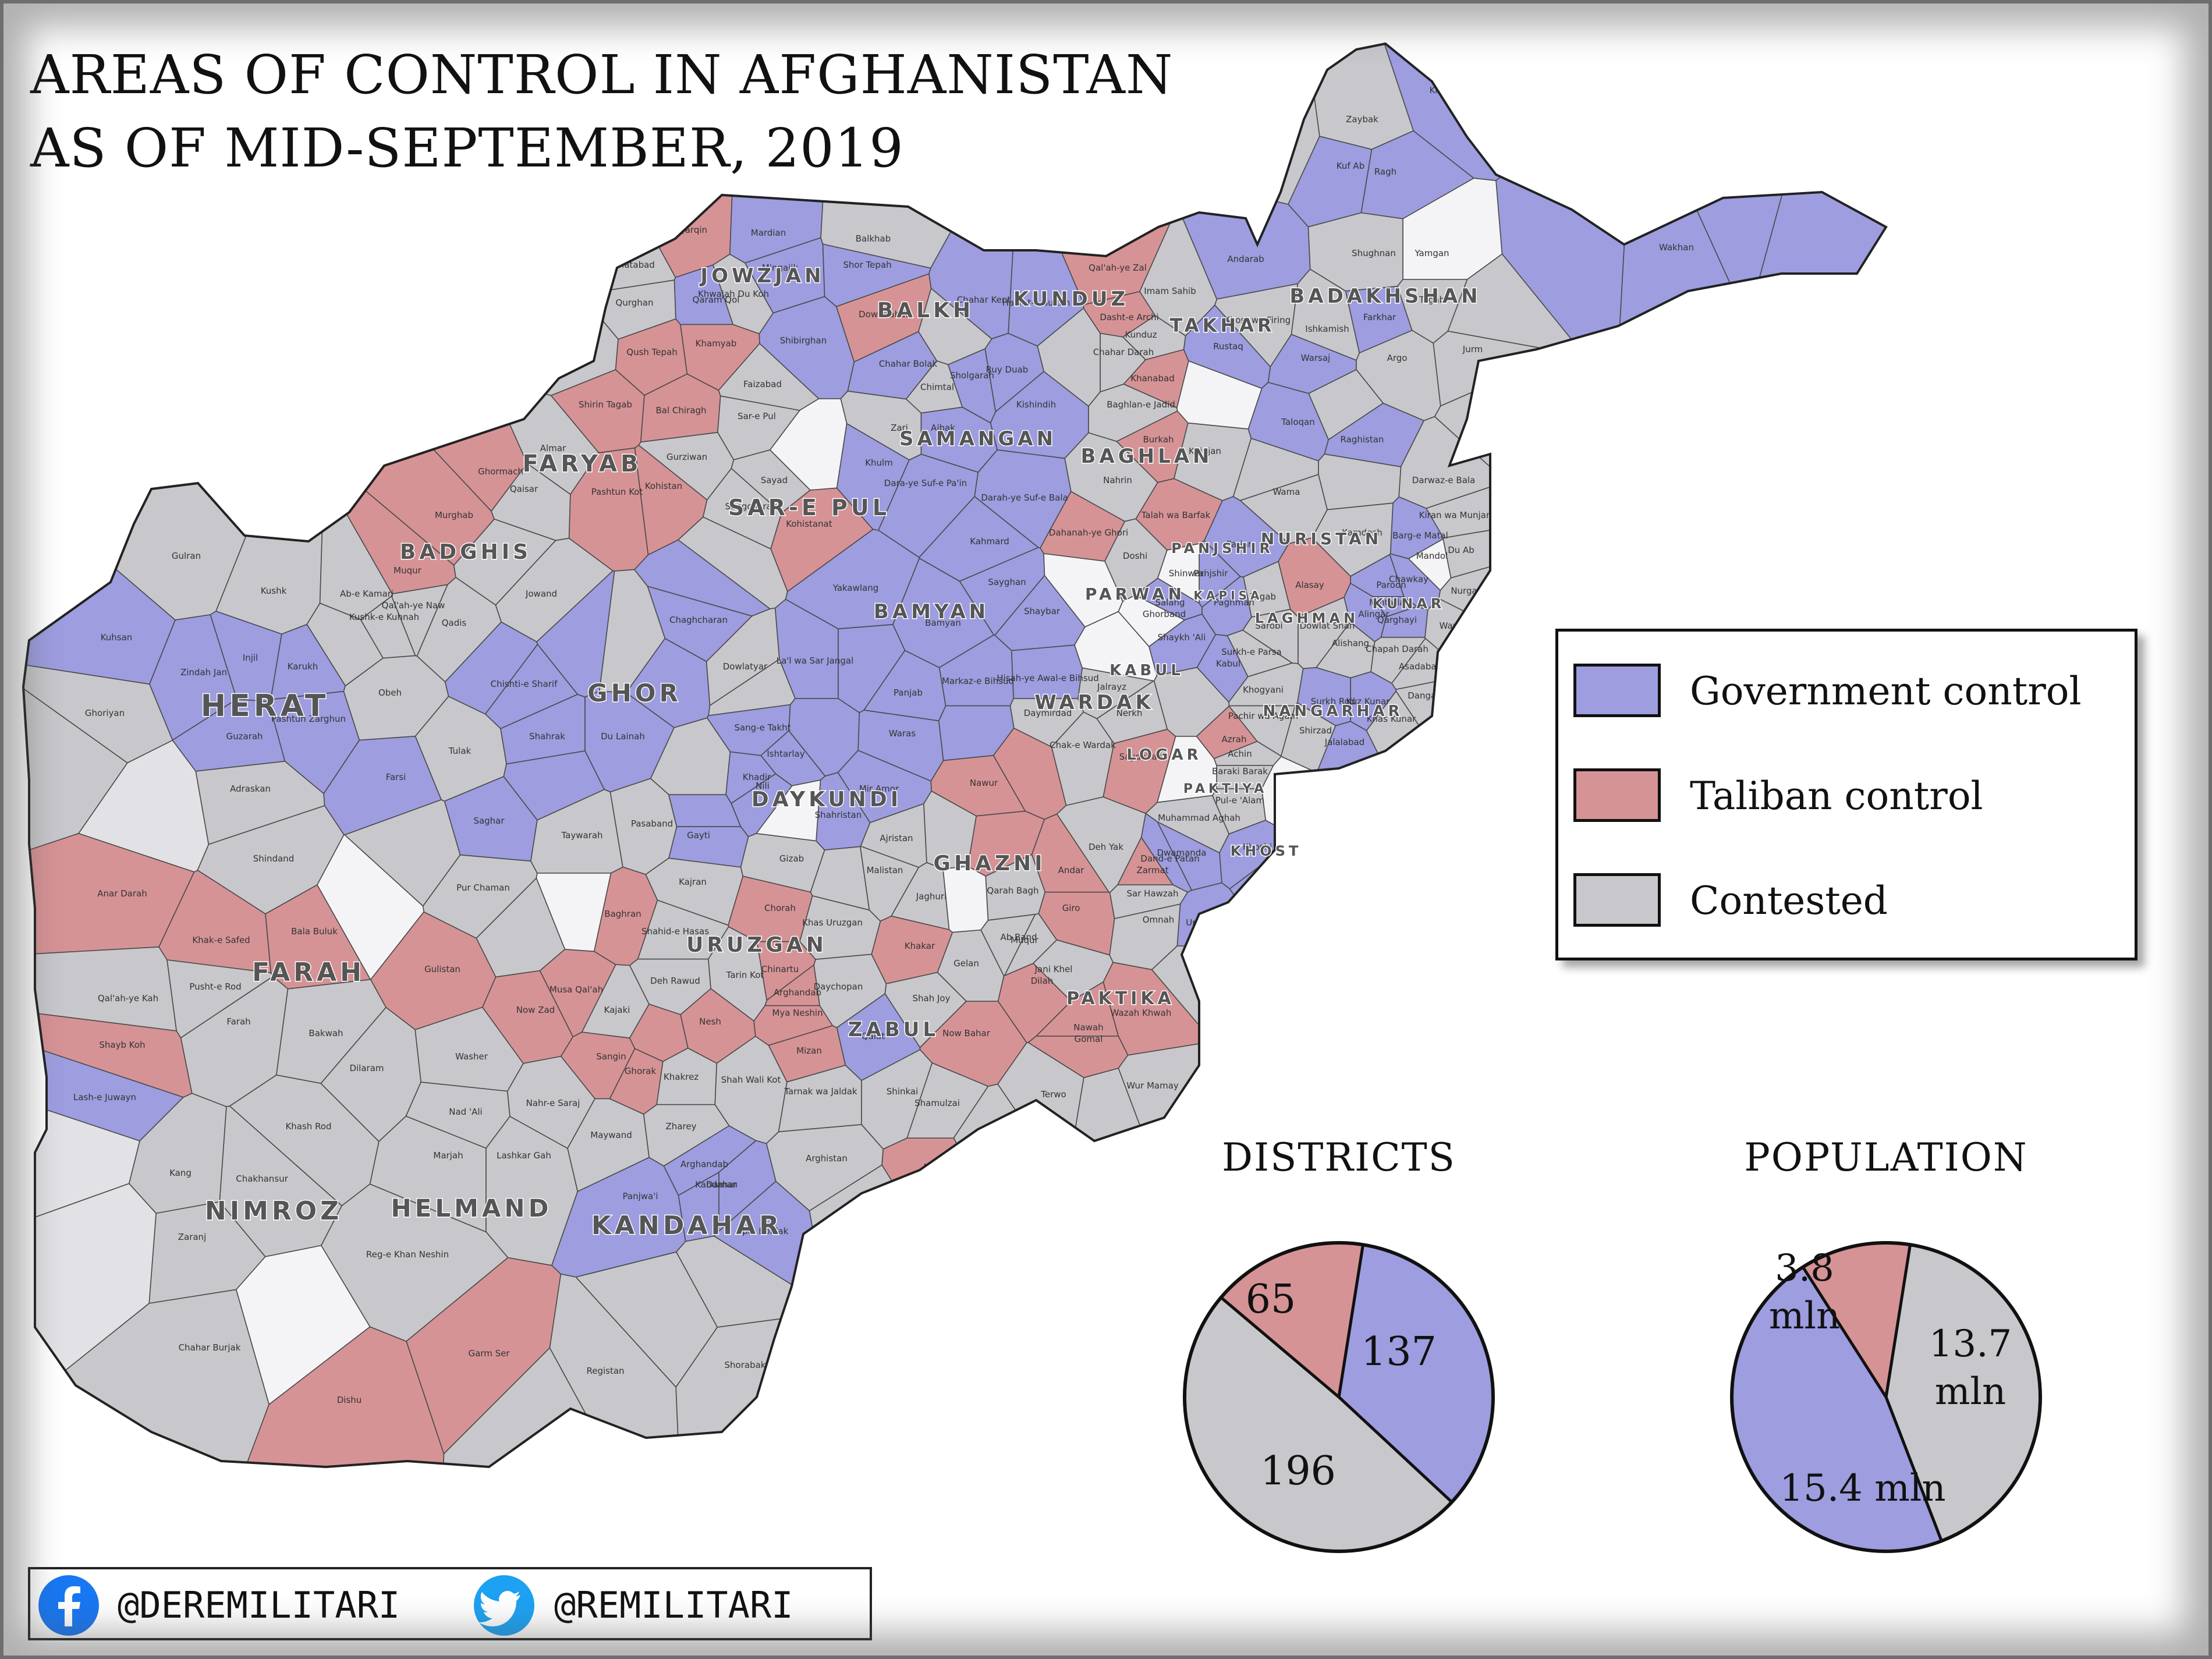 The height and width of the screenshot is (1659, 2212). What do you see at coordinates (1118, 268) in the screenshot?
I see `district-label: Qal'ah-ye Zal` at bounding box center [1118, 268].